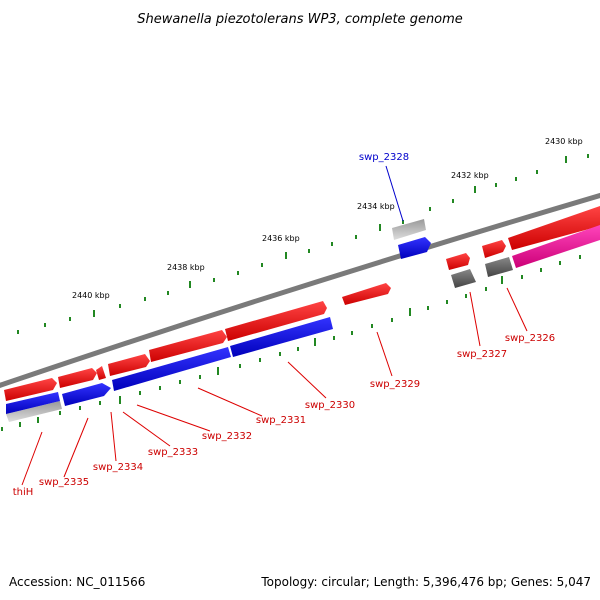 This screenshot has width=600, height=600. What do you see at coordinates (23, 492) in the screenshot?
I see `label-thiH: thiH` at bounding box center [23, 492].